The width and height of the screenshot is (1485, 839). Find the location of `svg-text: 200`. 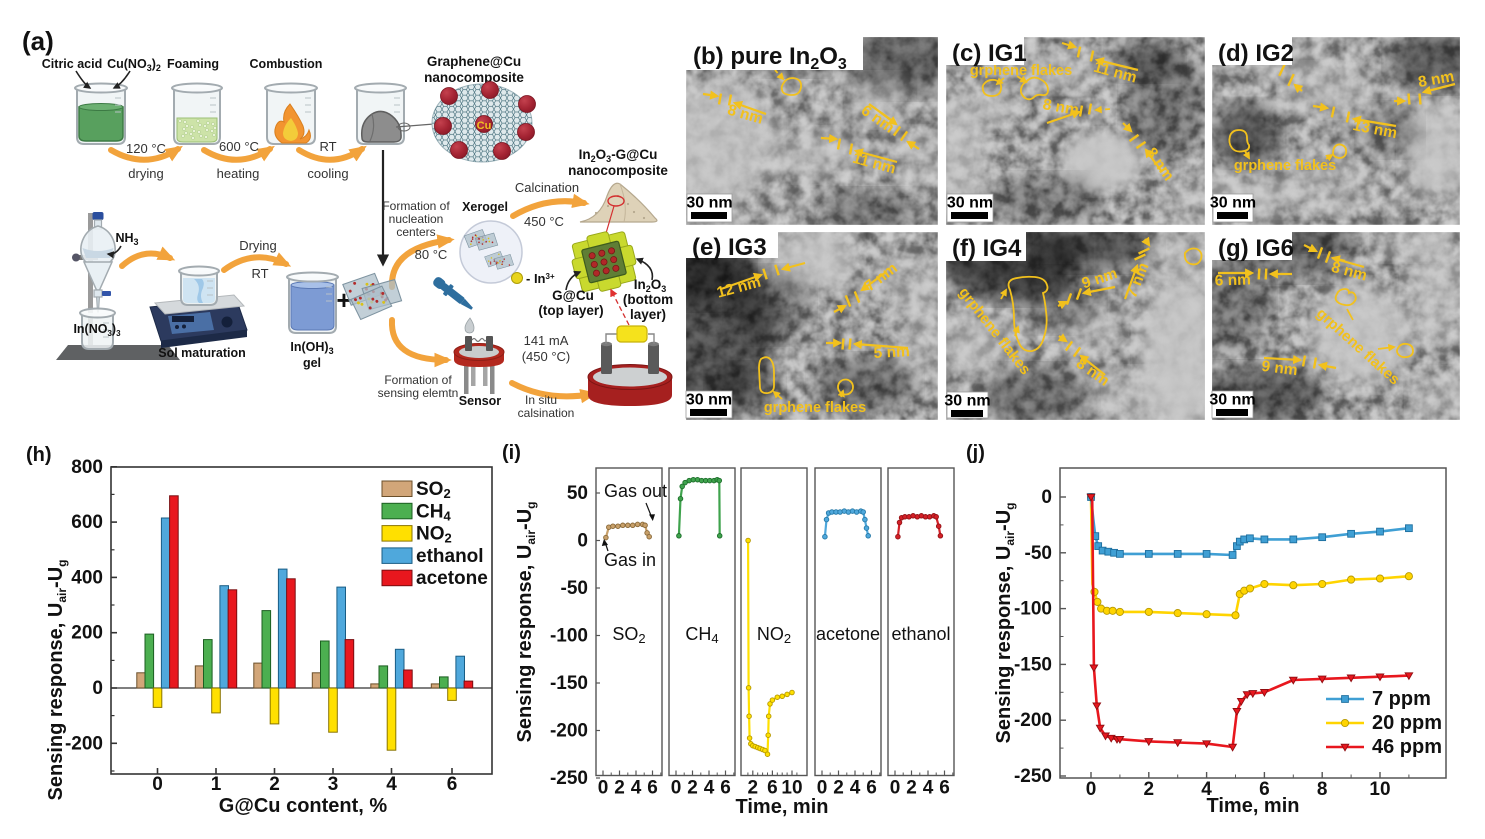

svg-text: 200 is located at coordinates (87, 633).